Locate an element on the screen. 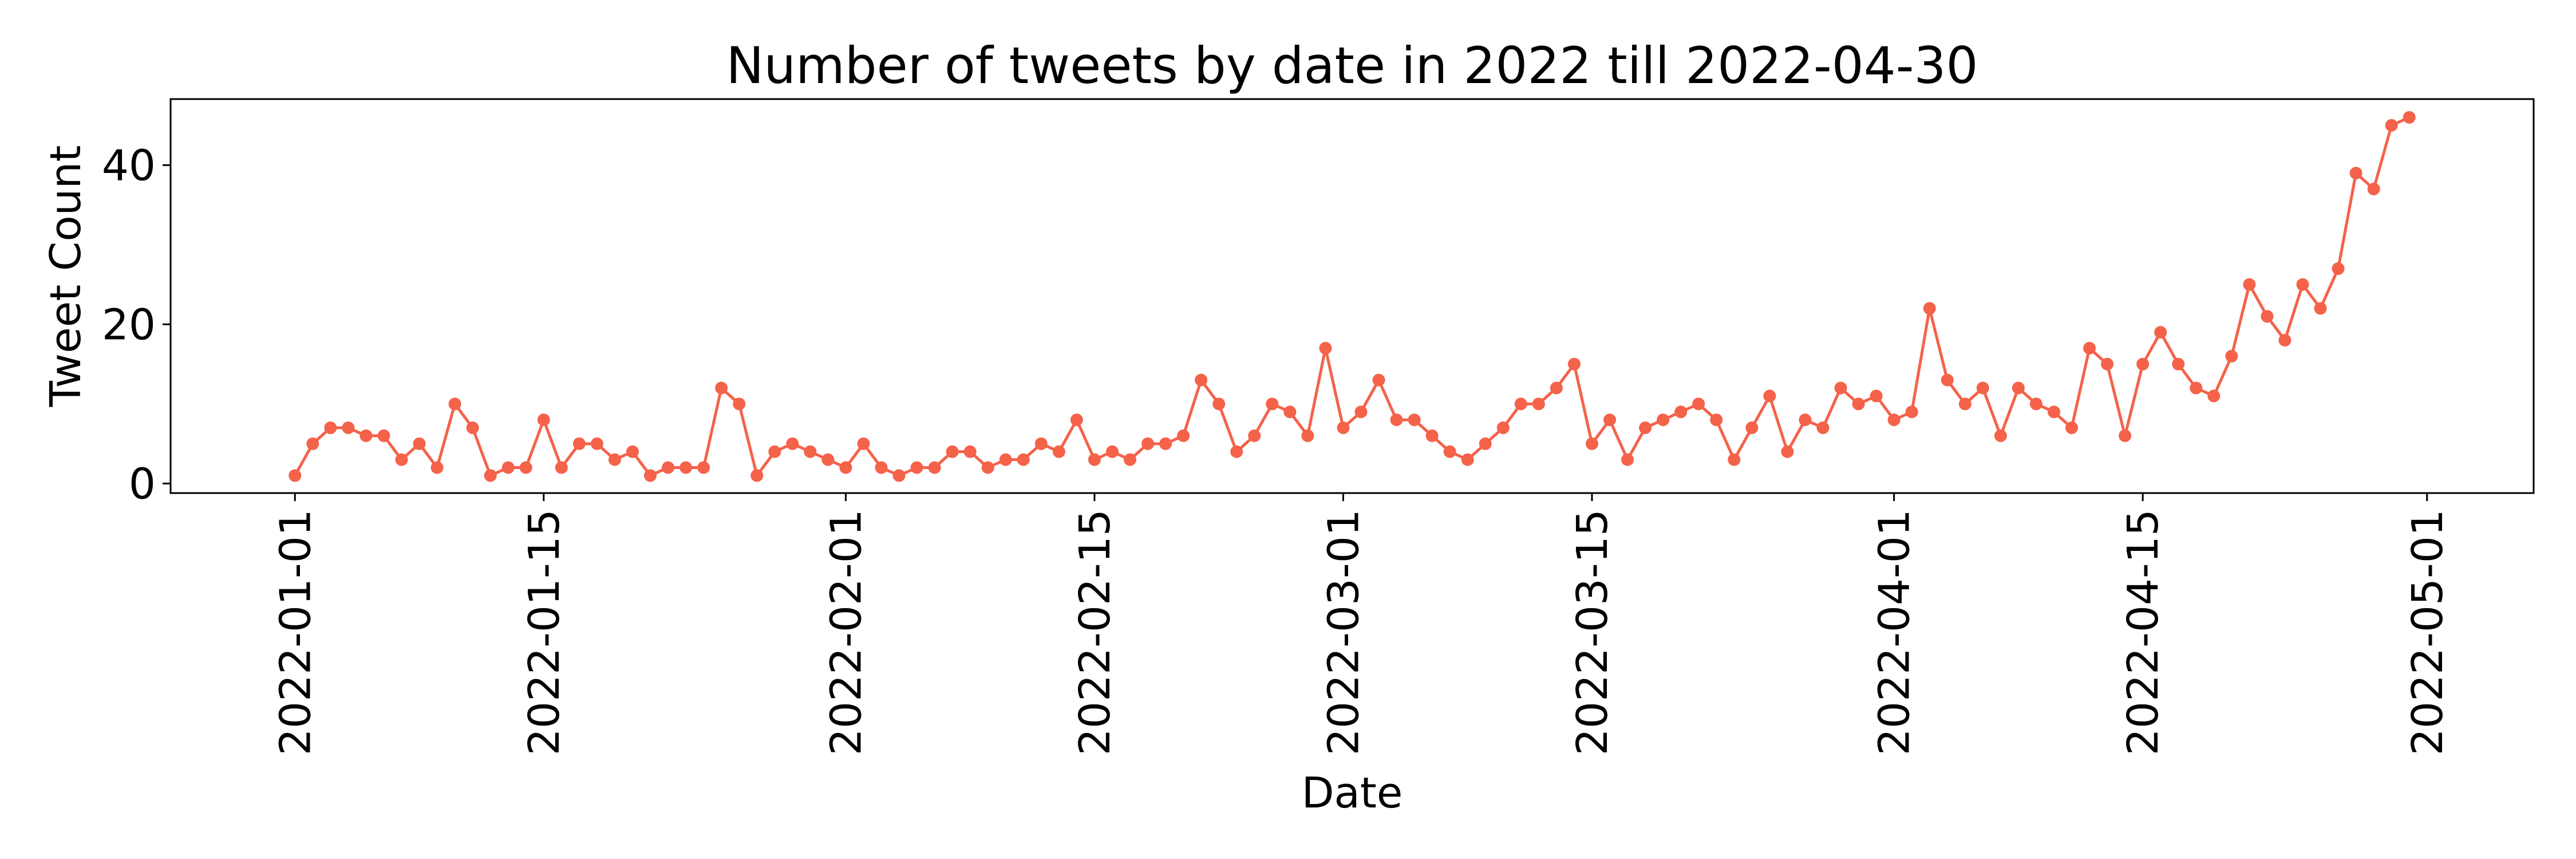  x-tick-label: 2022-02-15 is located at coordinates (1095, 632).